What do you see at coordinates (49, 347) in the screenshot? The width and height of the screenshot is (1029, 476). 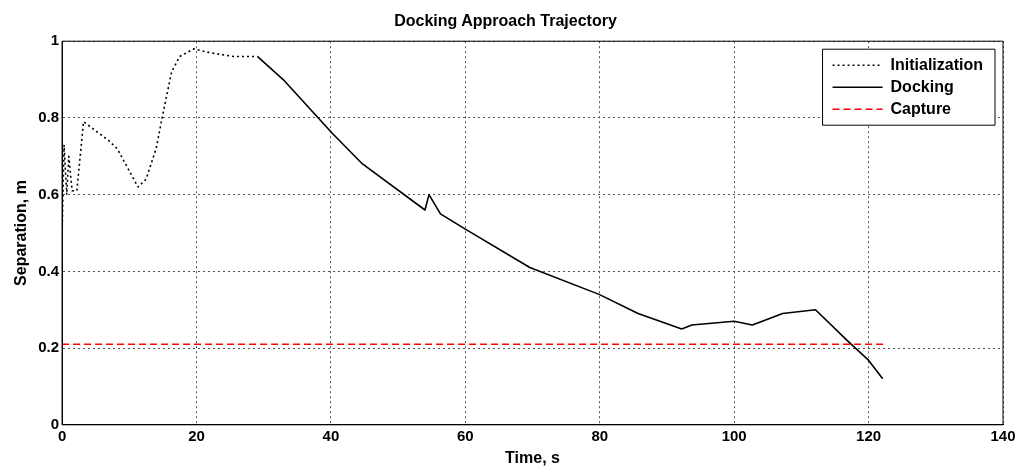 I see `y-tick-label: 0.2` at bounding box center [49, 347].